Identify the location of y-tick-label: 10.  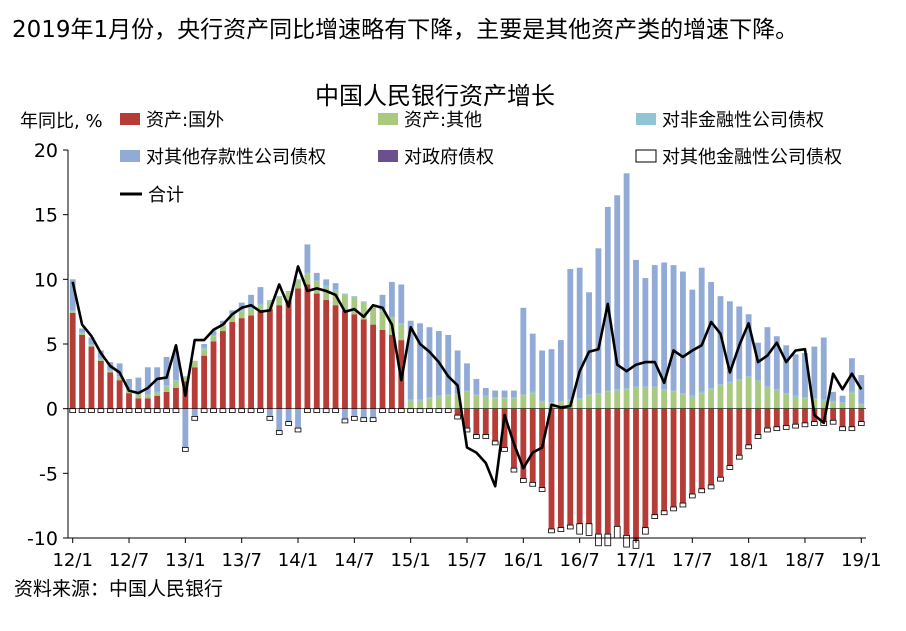
(46, 280).